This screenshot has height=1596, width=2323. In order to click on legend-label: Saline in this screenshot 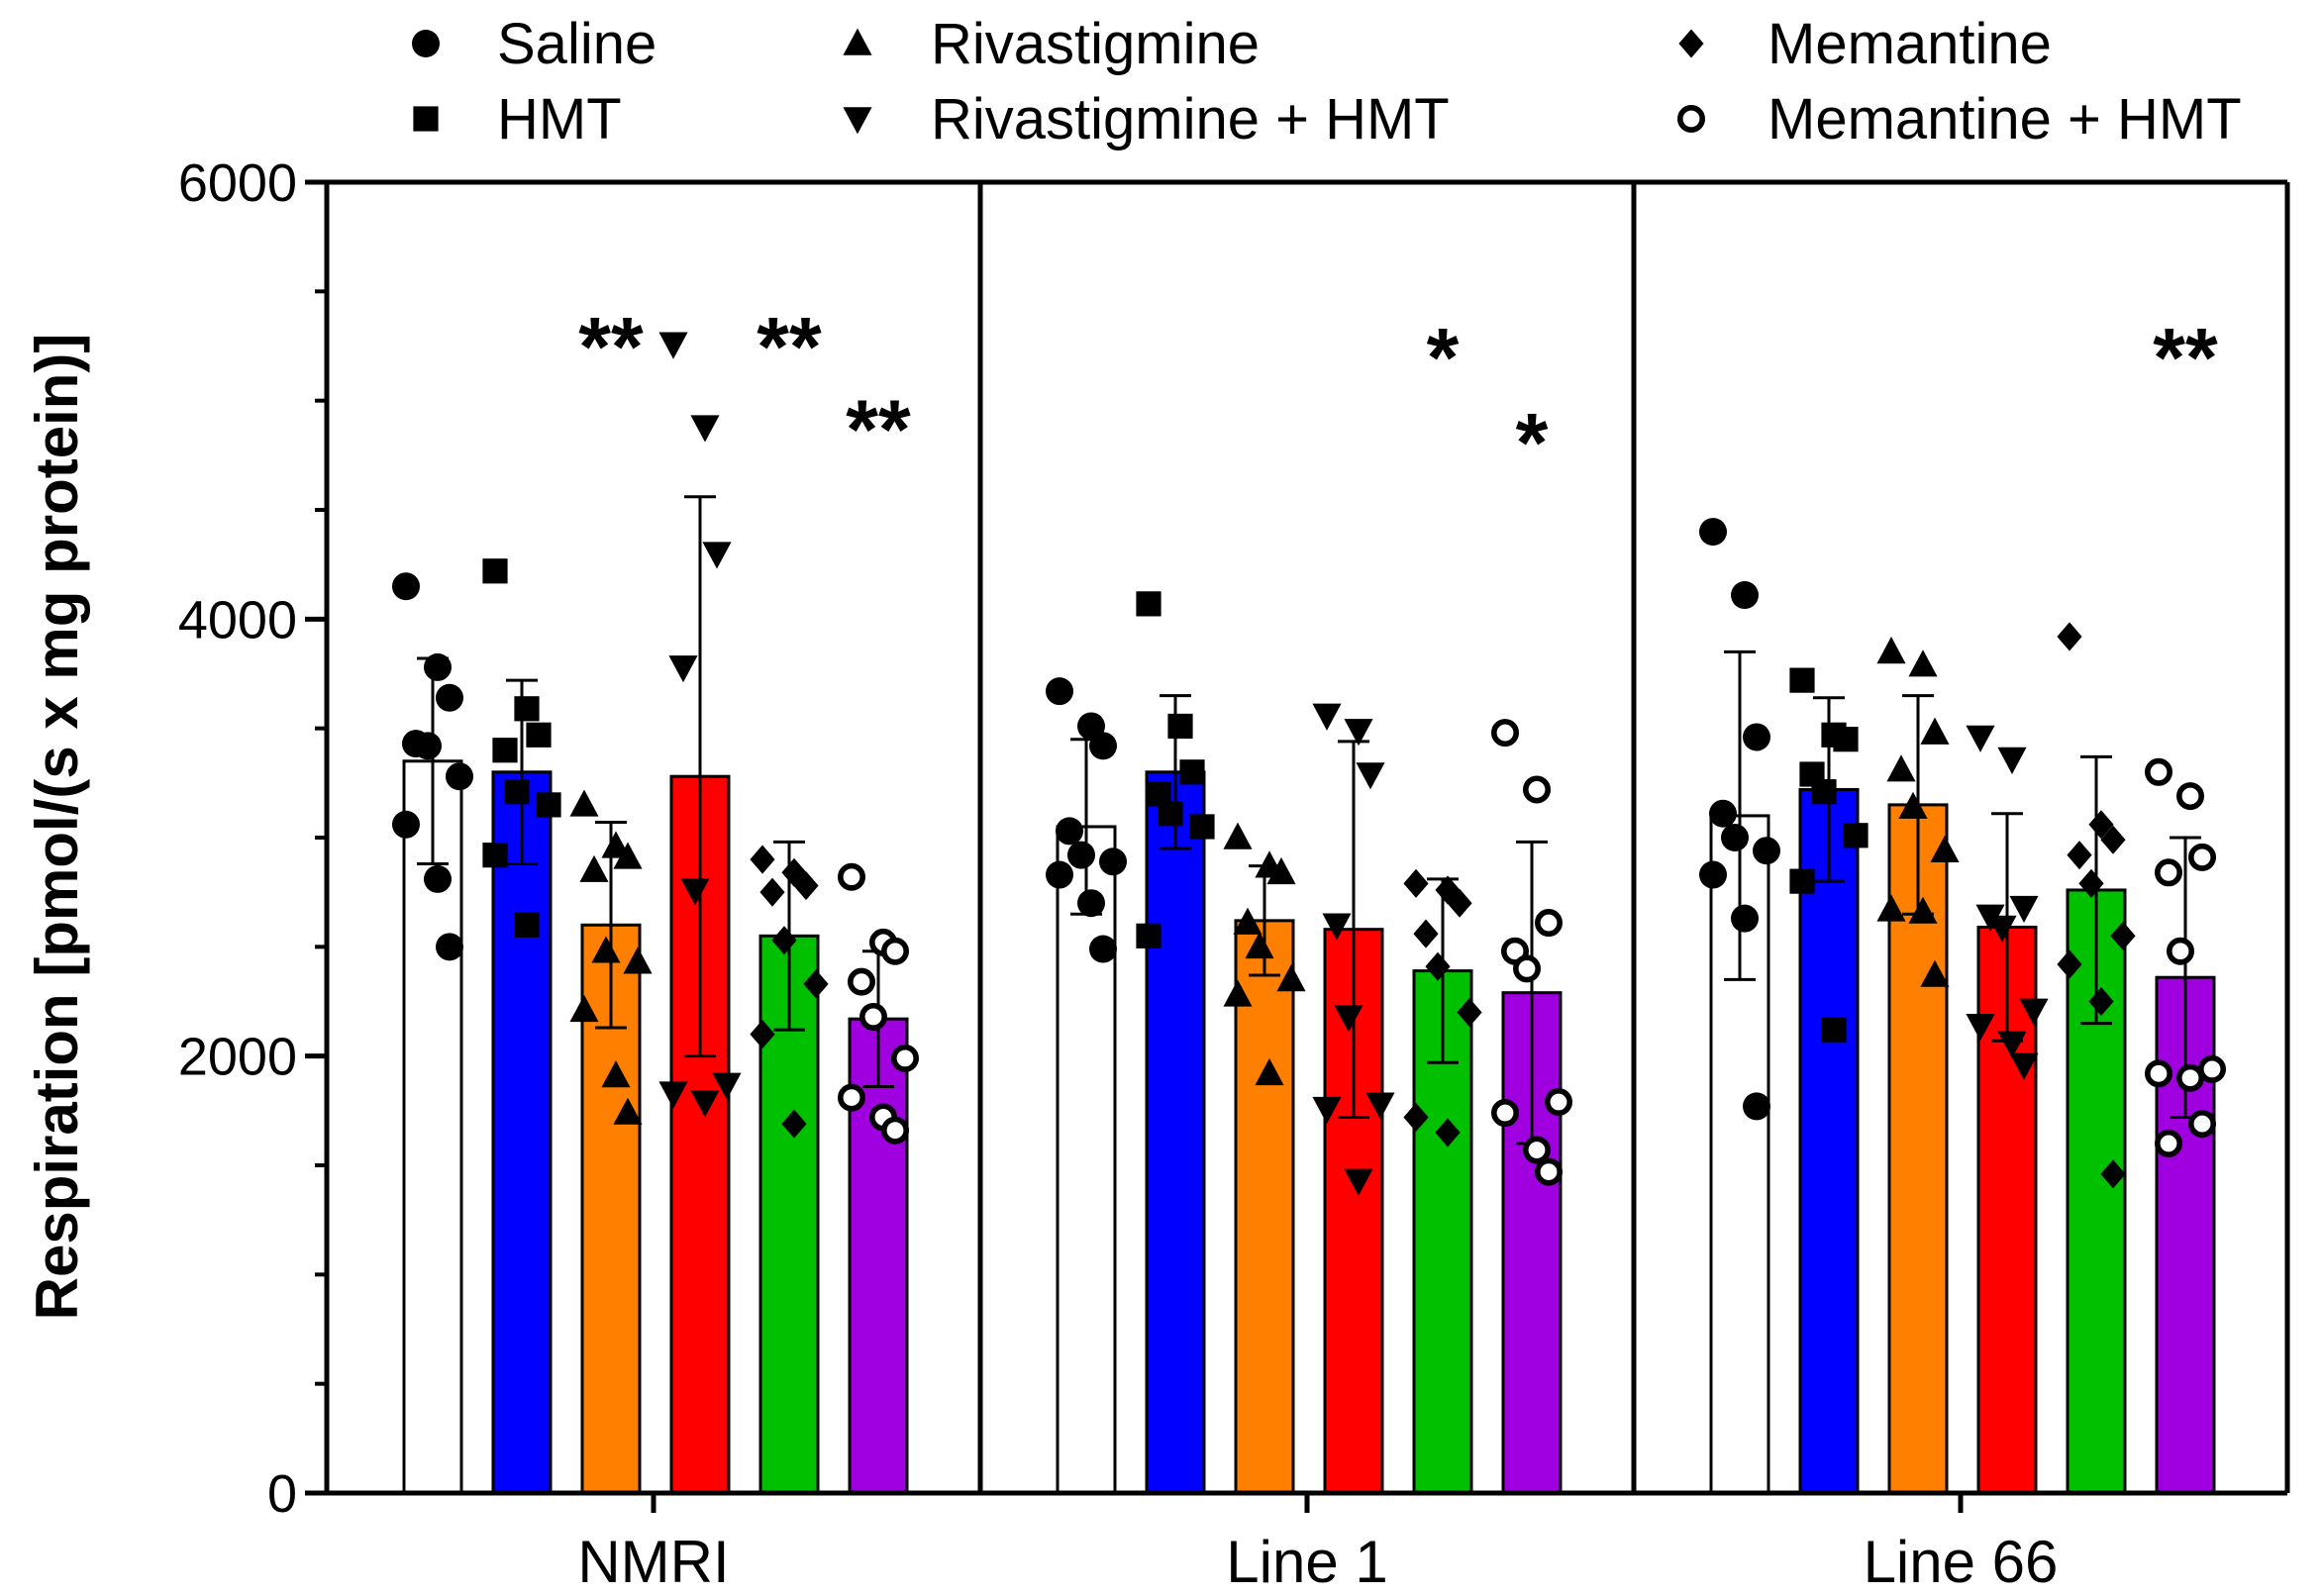, I will do `click(576, 44)`.